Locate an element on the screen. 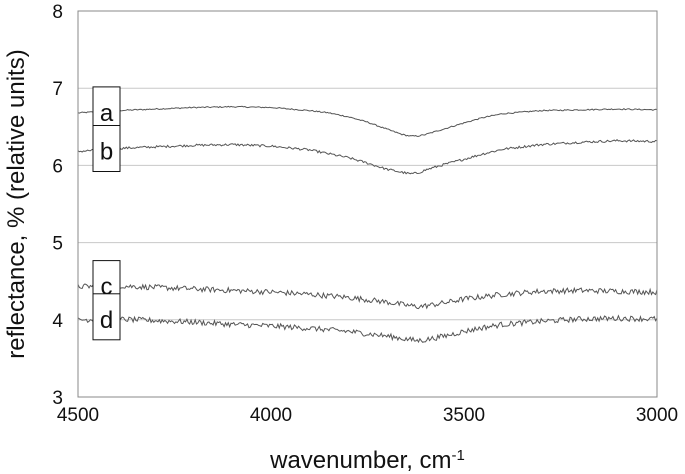 This screenshot has width=685, height=474. x-tick-label: 3500 is located at coordinates (464, 415).